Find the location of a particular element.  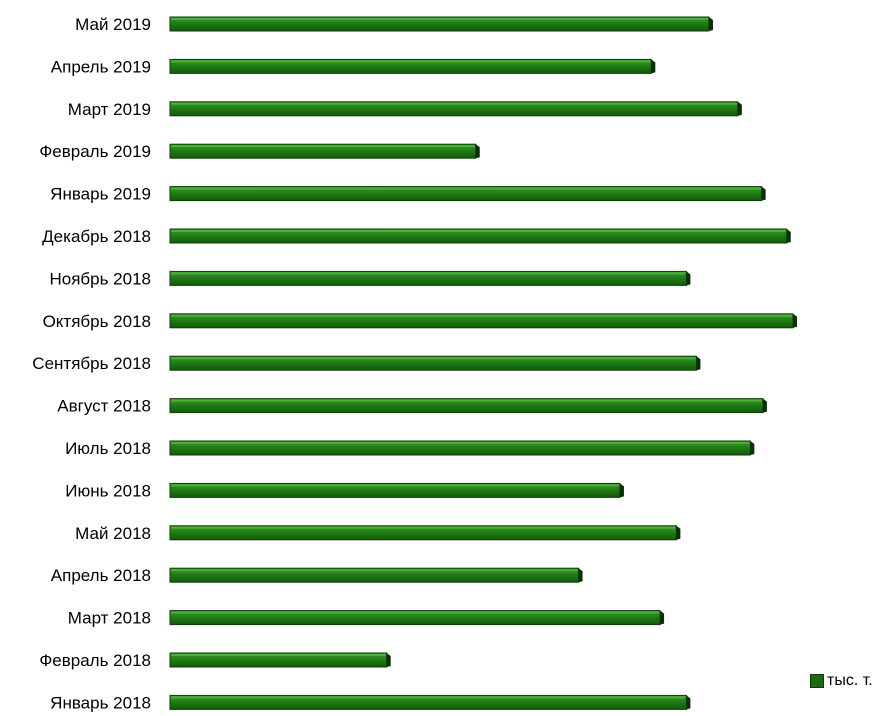

category-label: Апрель 2018 is located at coordinates (101, 575).